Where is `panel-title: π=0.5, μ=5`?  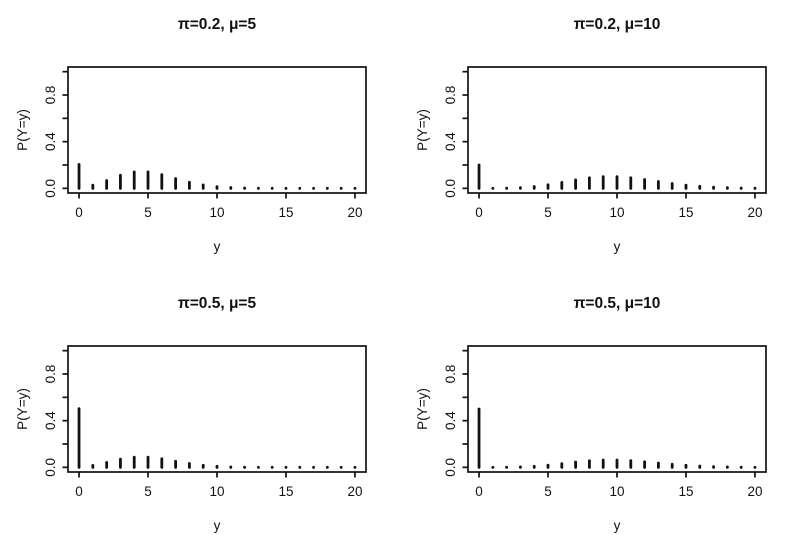
panel-title: π=0.5, μ=5 is located at coordinates (217, 303).